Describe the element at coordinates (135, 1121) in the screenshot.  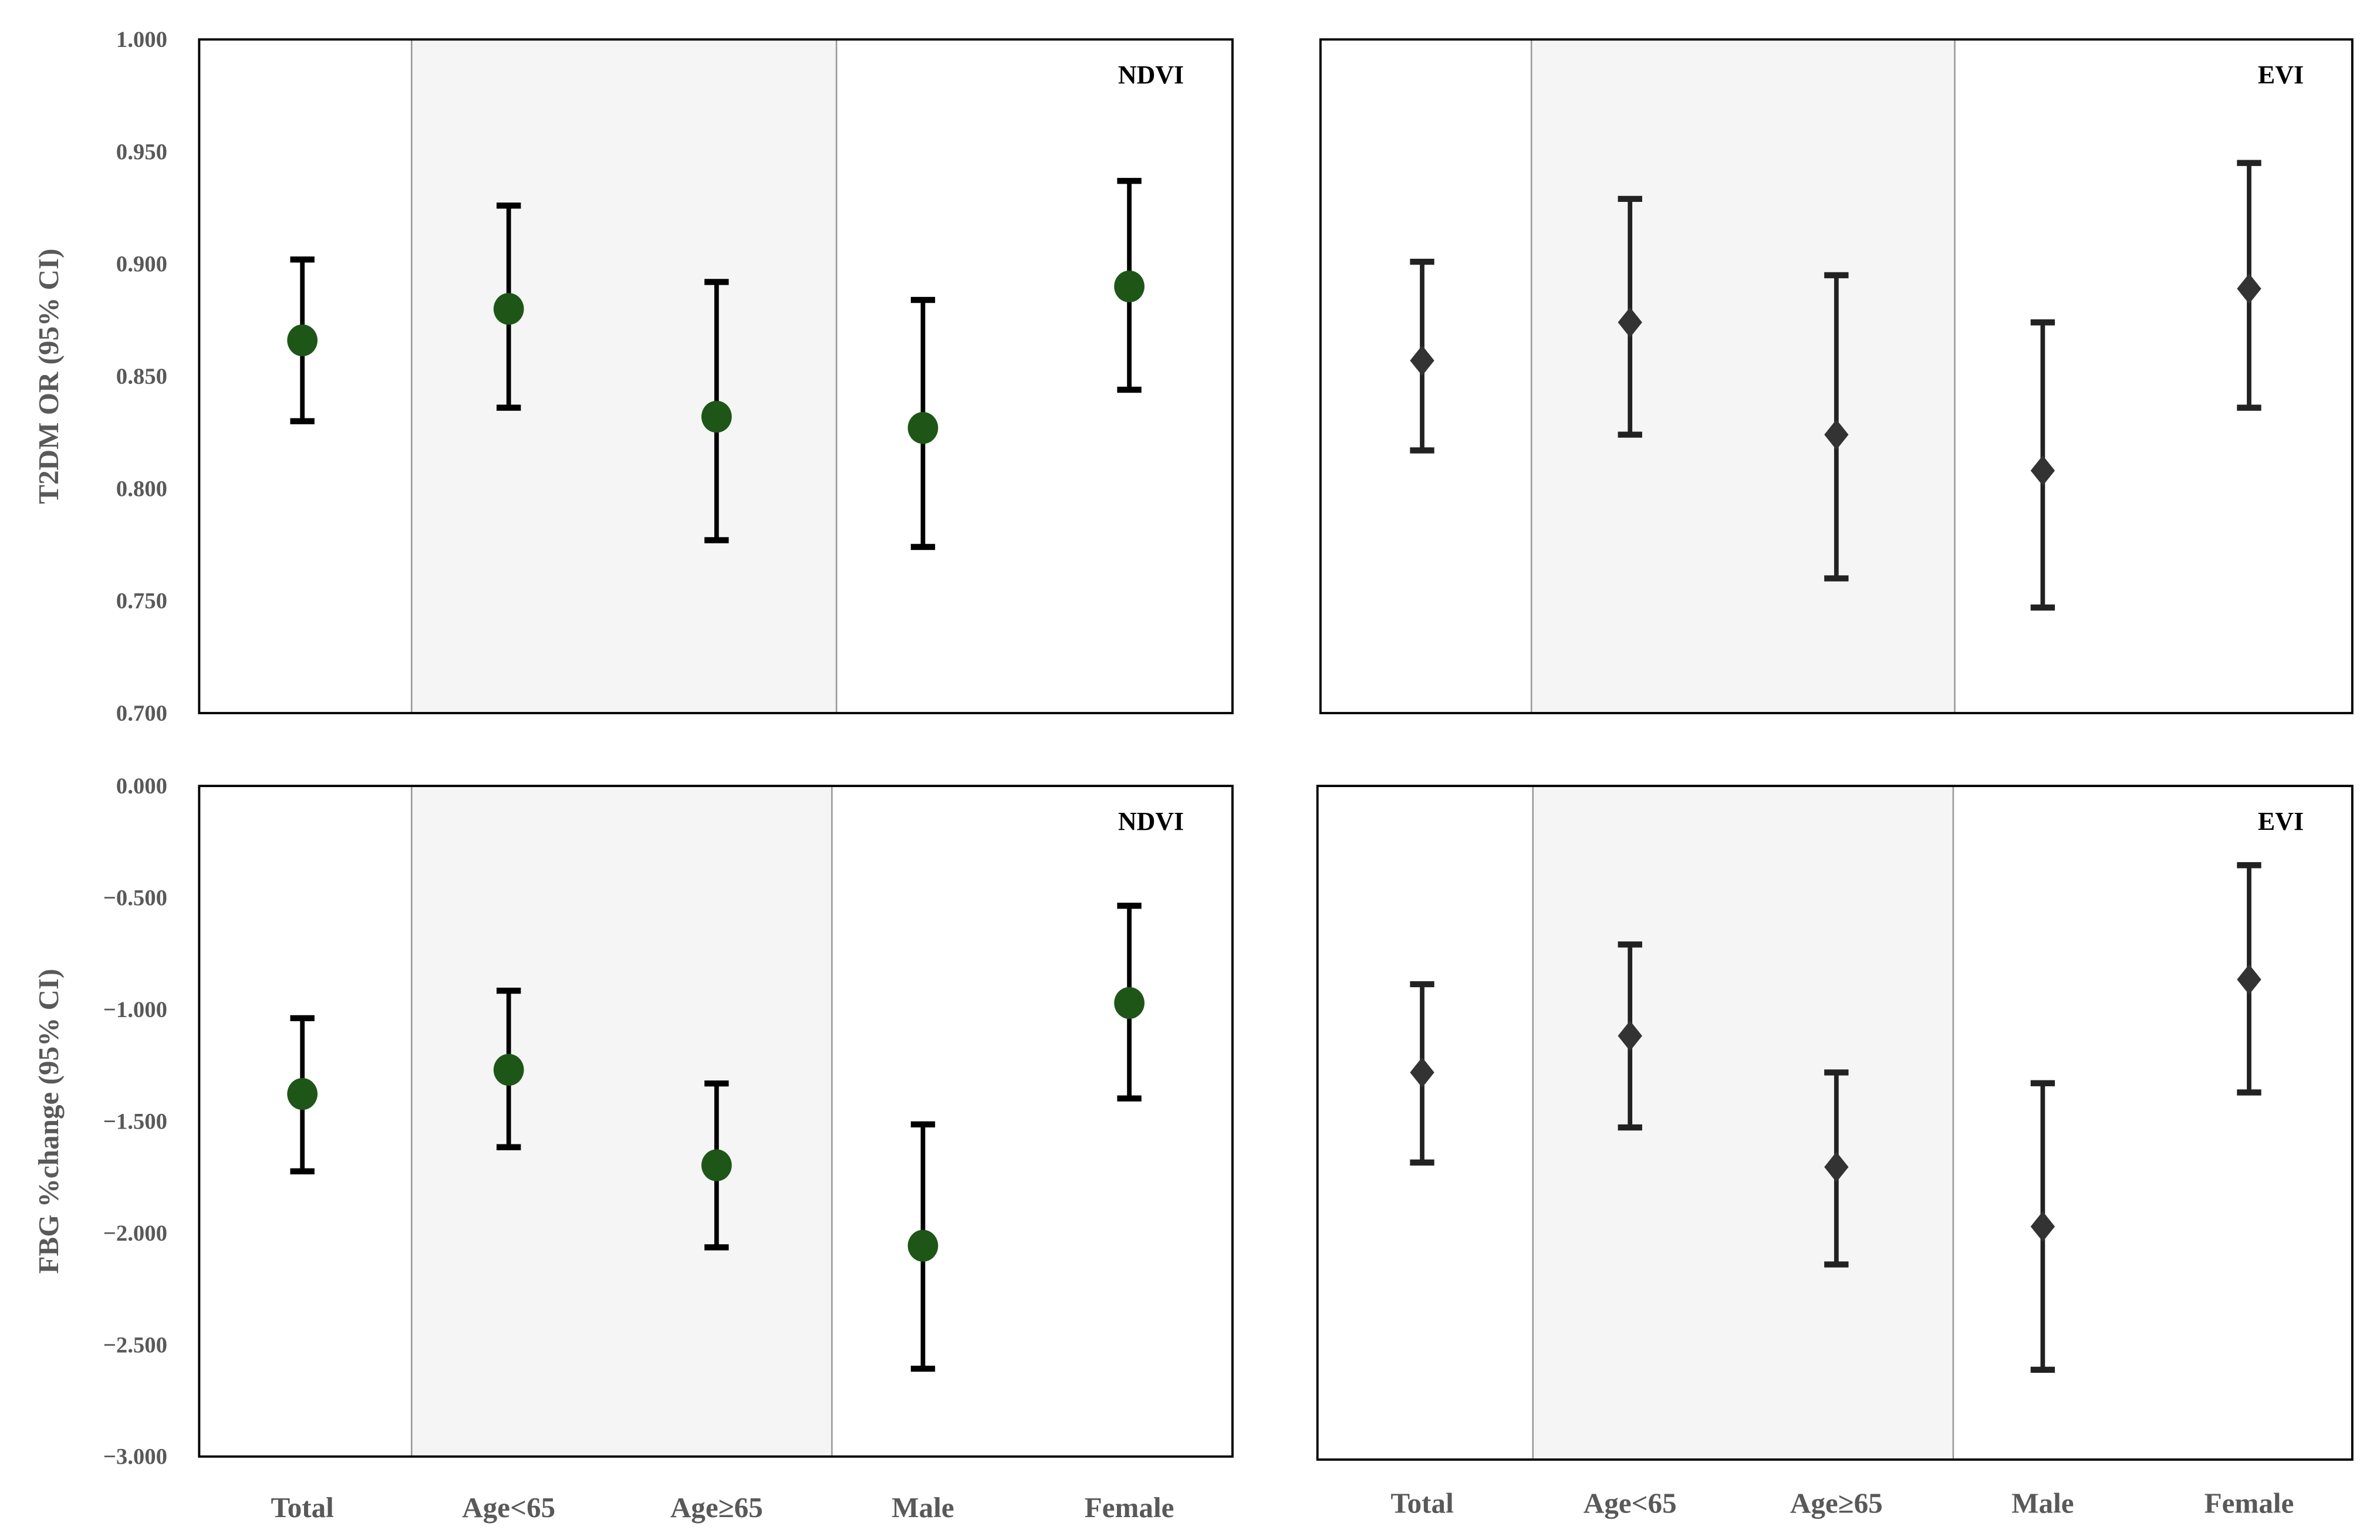
I see `y-tick-label: −1.500` at that location.